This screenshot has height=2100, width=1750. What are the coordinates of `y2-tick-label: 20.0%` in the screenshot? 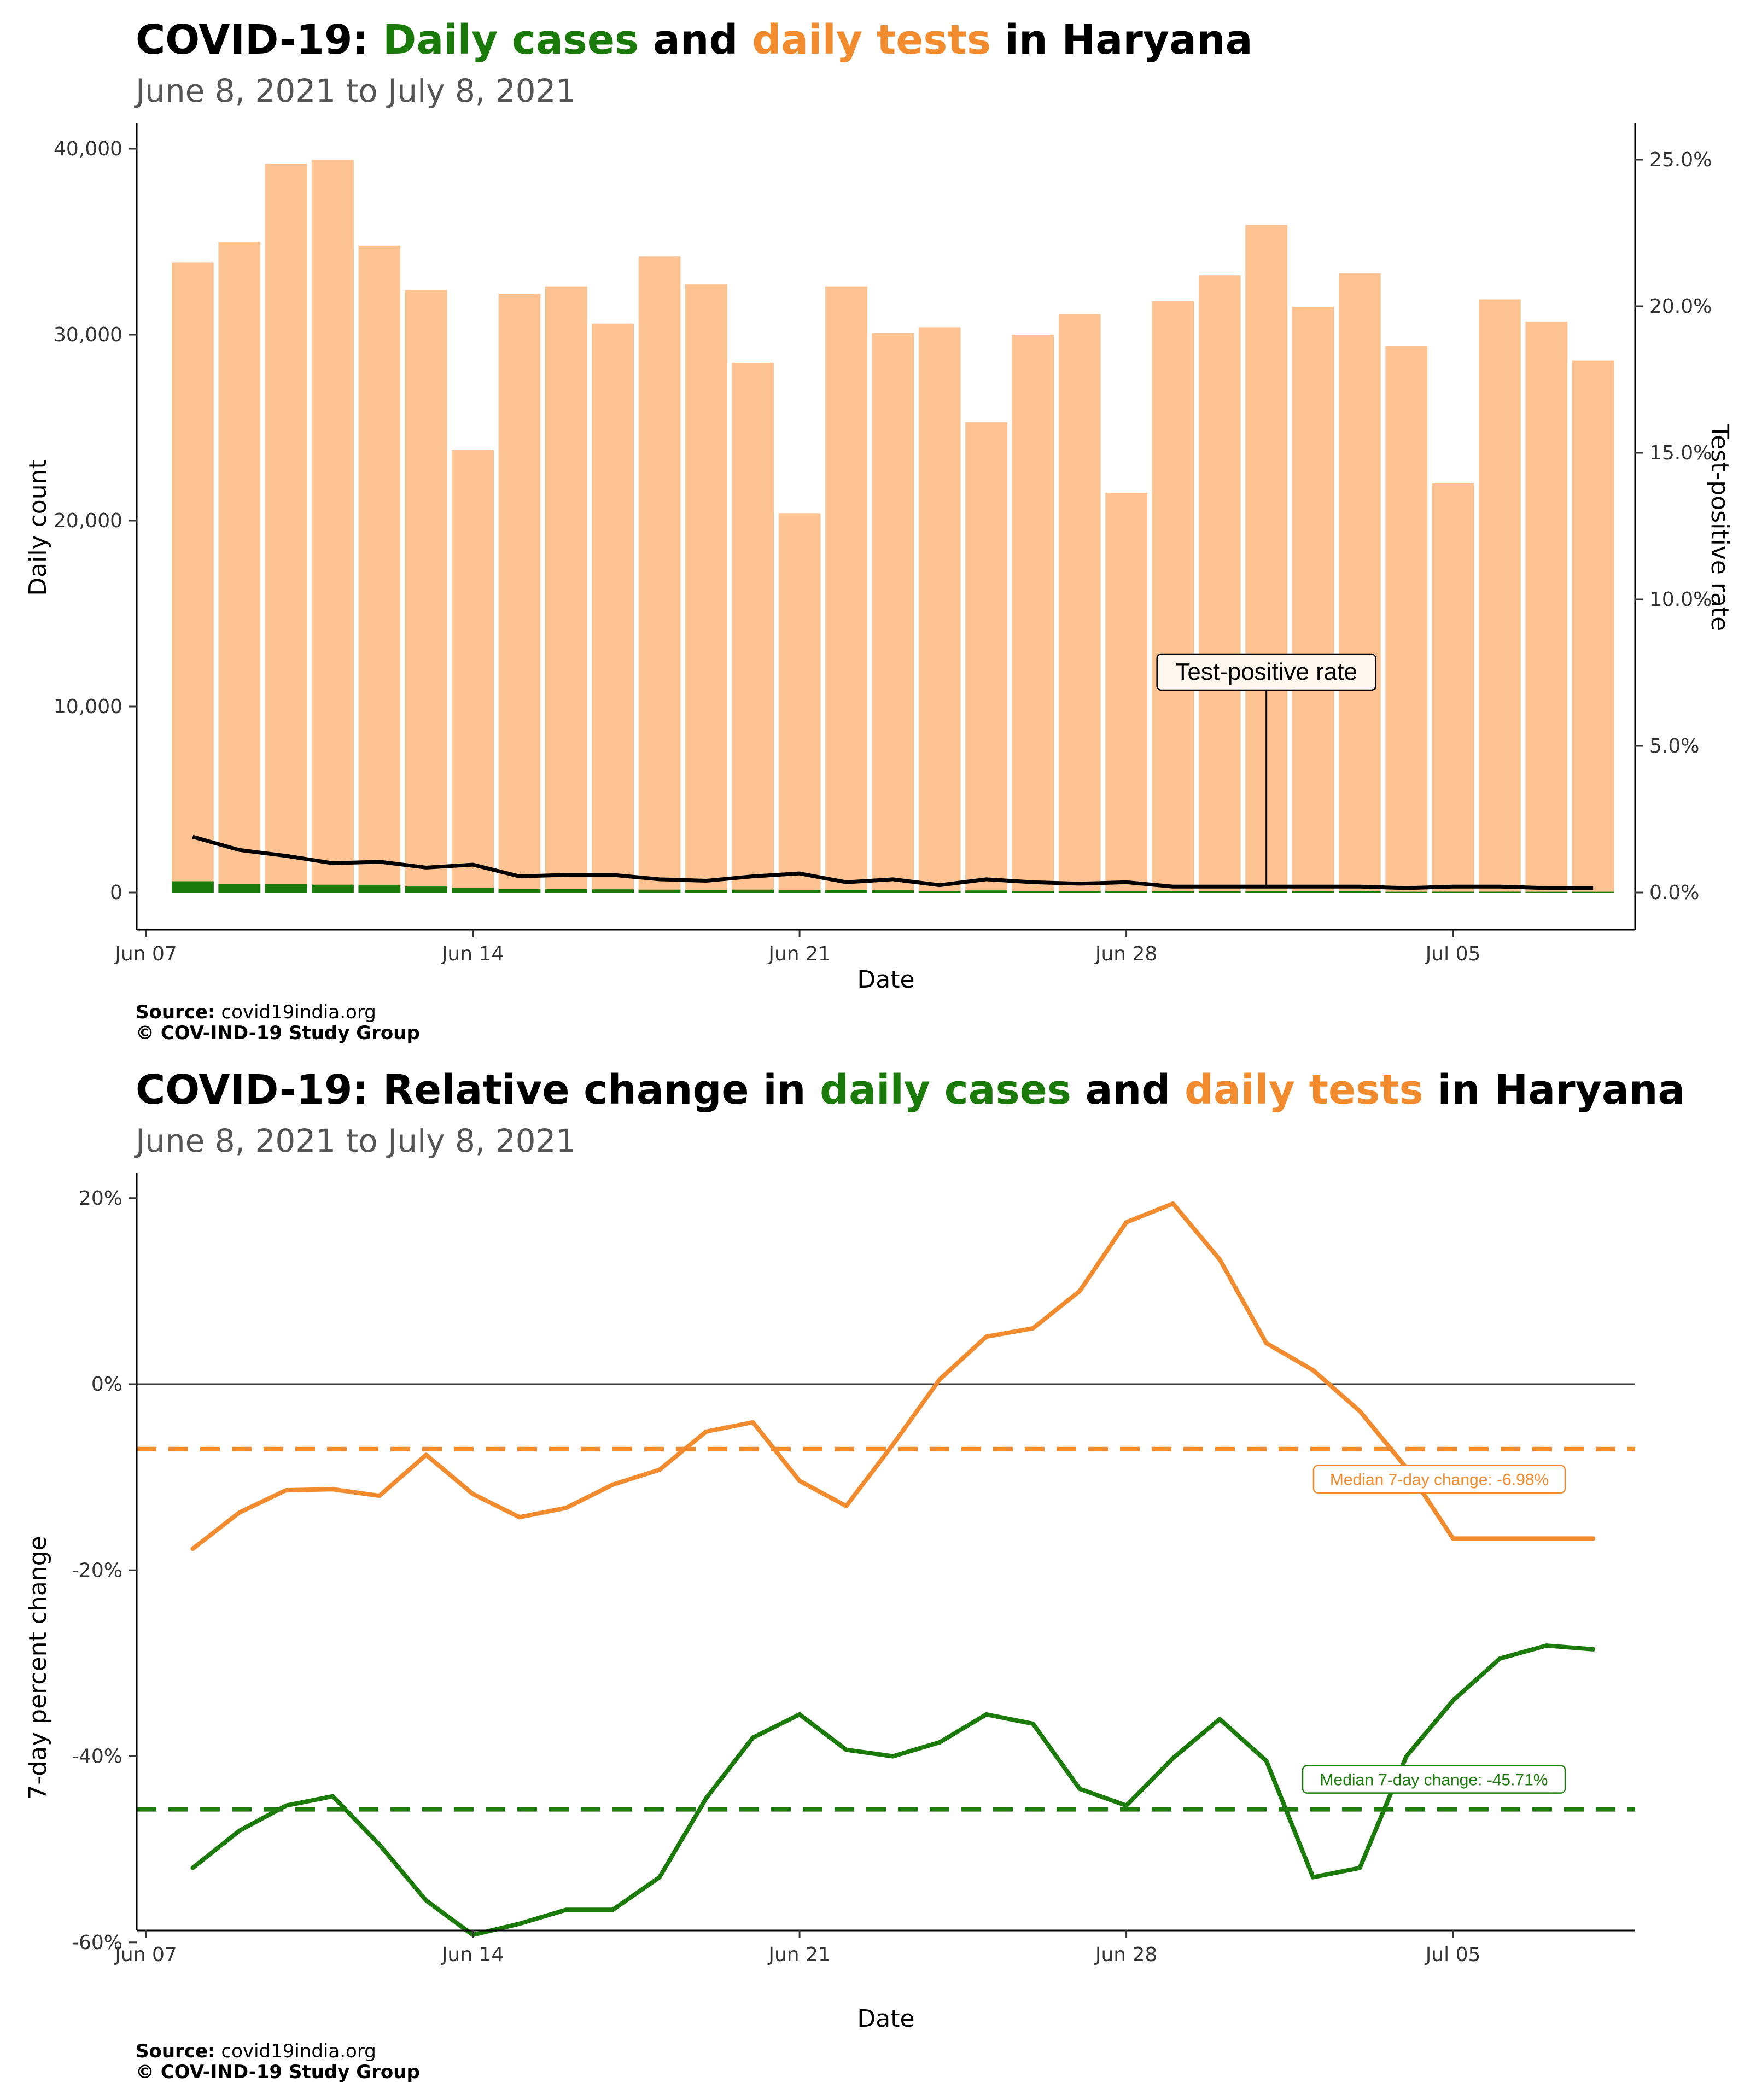 It's located at (1680, 306).